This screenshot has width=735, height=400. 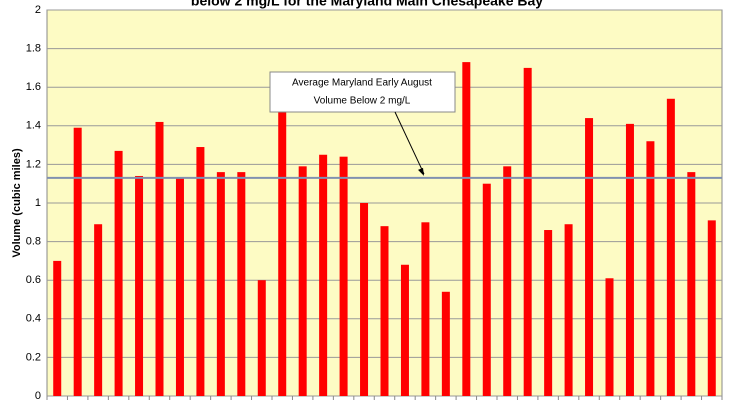 I want to click on y-tick-label: 1, so click(x=38, y=203).